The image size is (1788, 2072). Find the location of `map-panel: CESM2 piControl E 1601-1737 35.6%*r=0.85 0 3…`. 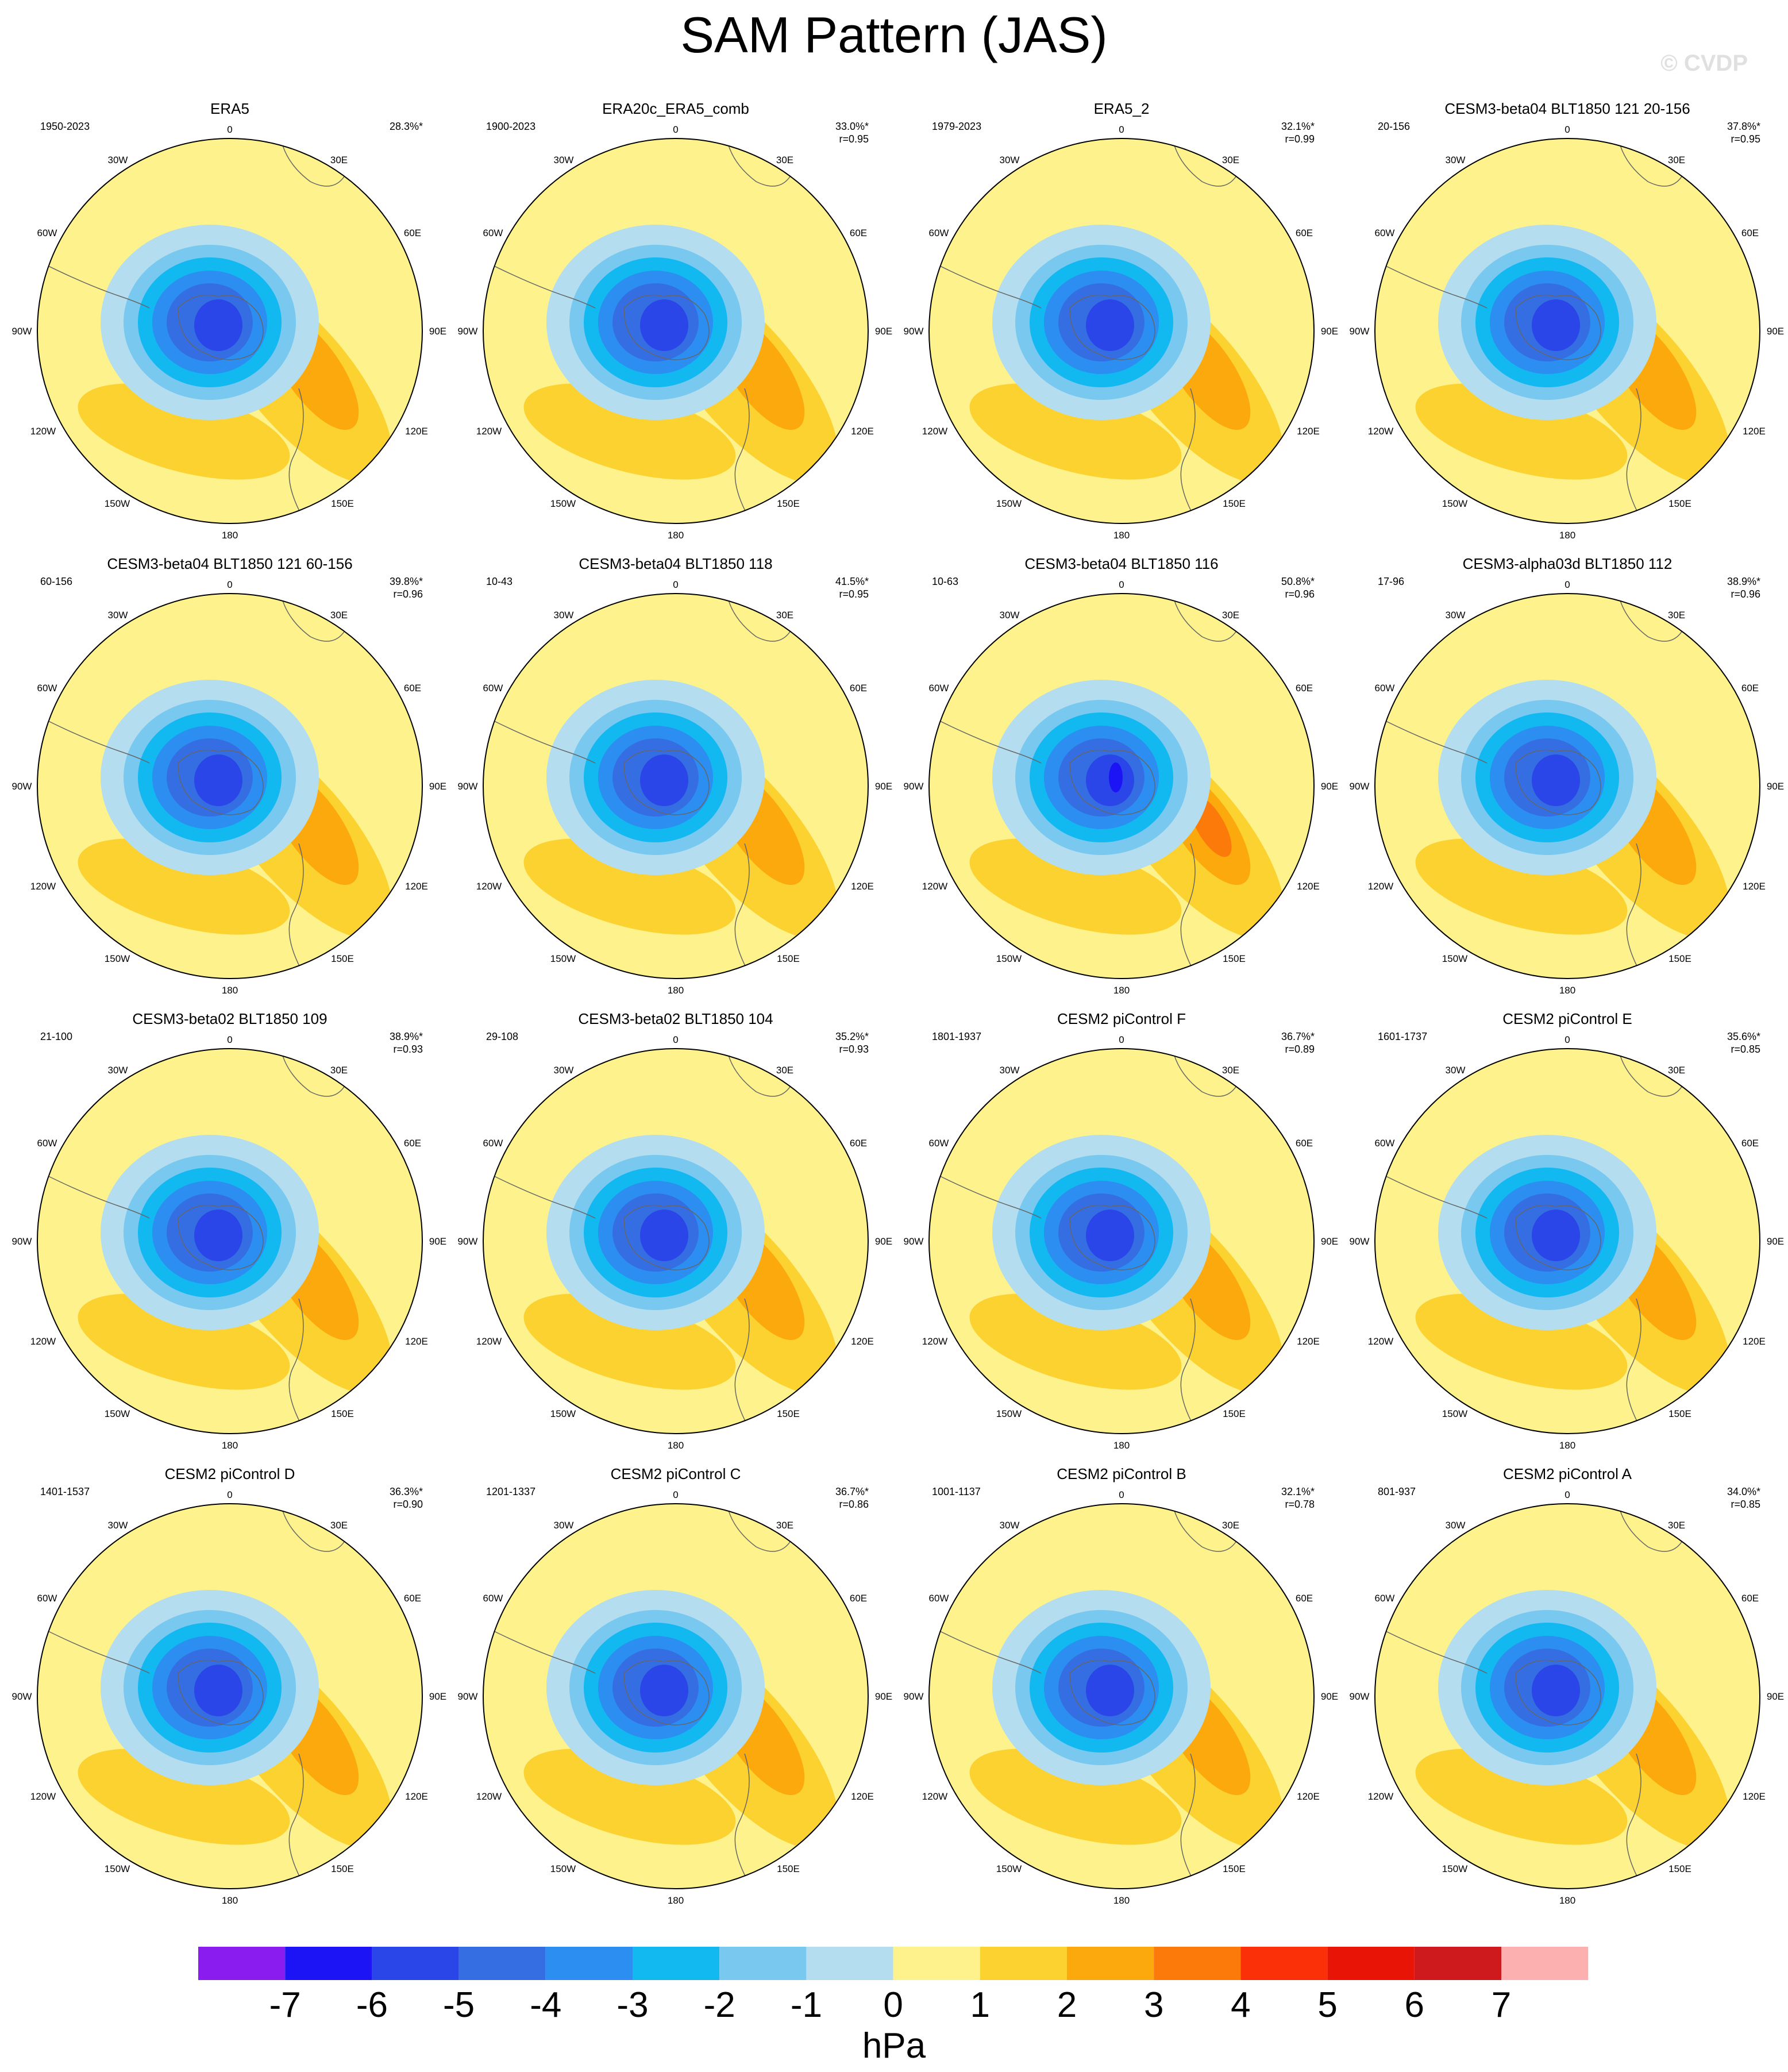

map-panel: CESM2 piControl E 1601-1737 35.6%*r=0.85 0 3… is located at coordinates (1567, 1231).